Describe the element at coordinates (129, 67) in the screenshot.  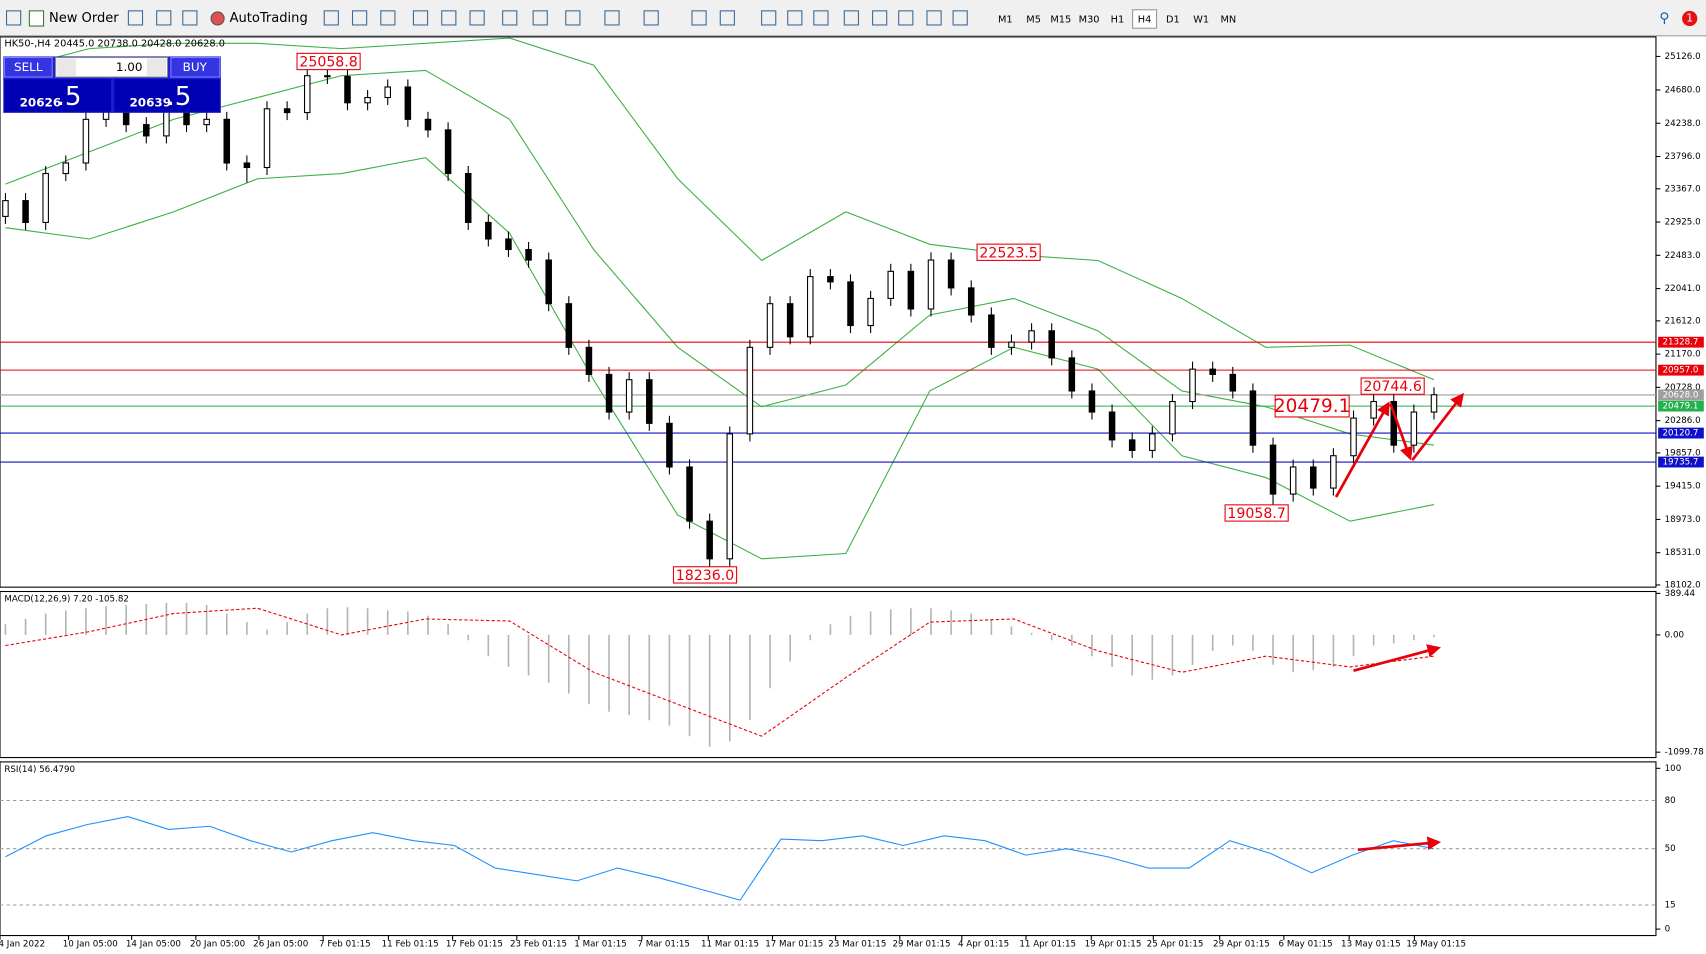
I see `lot-value: 1.00` at that location.